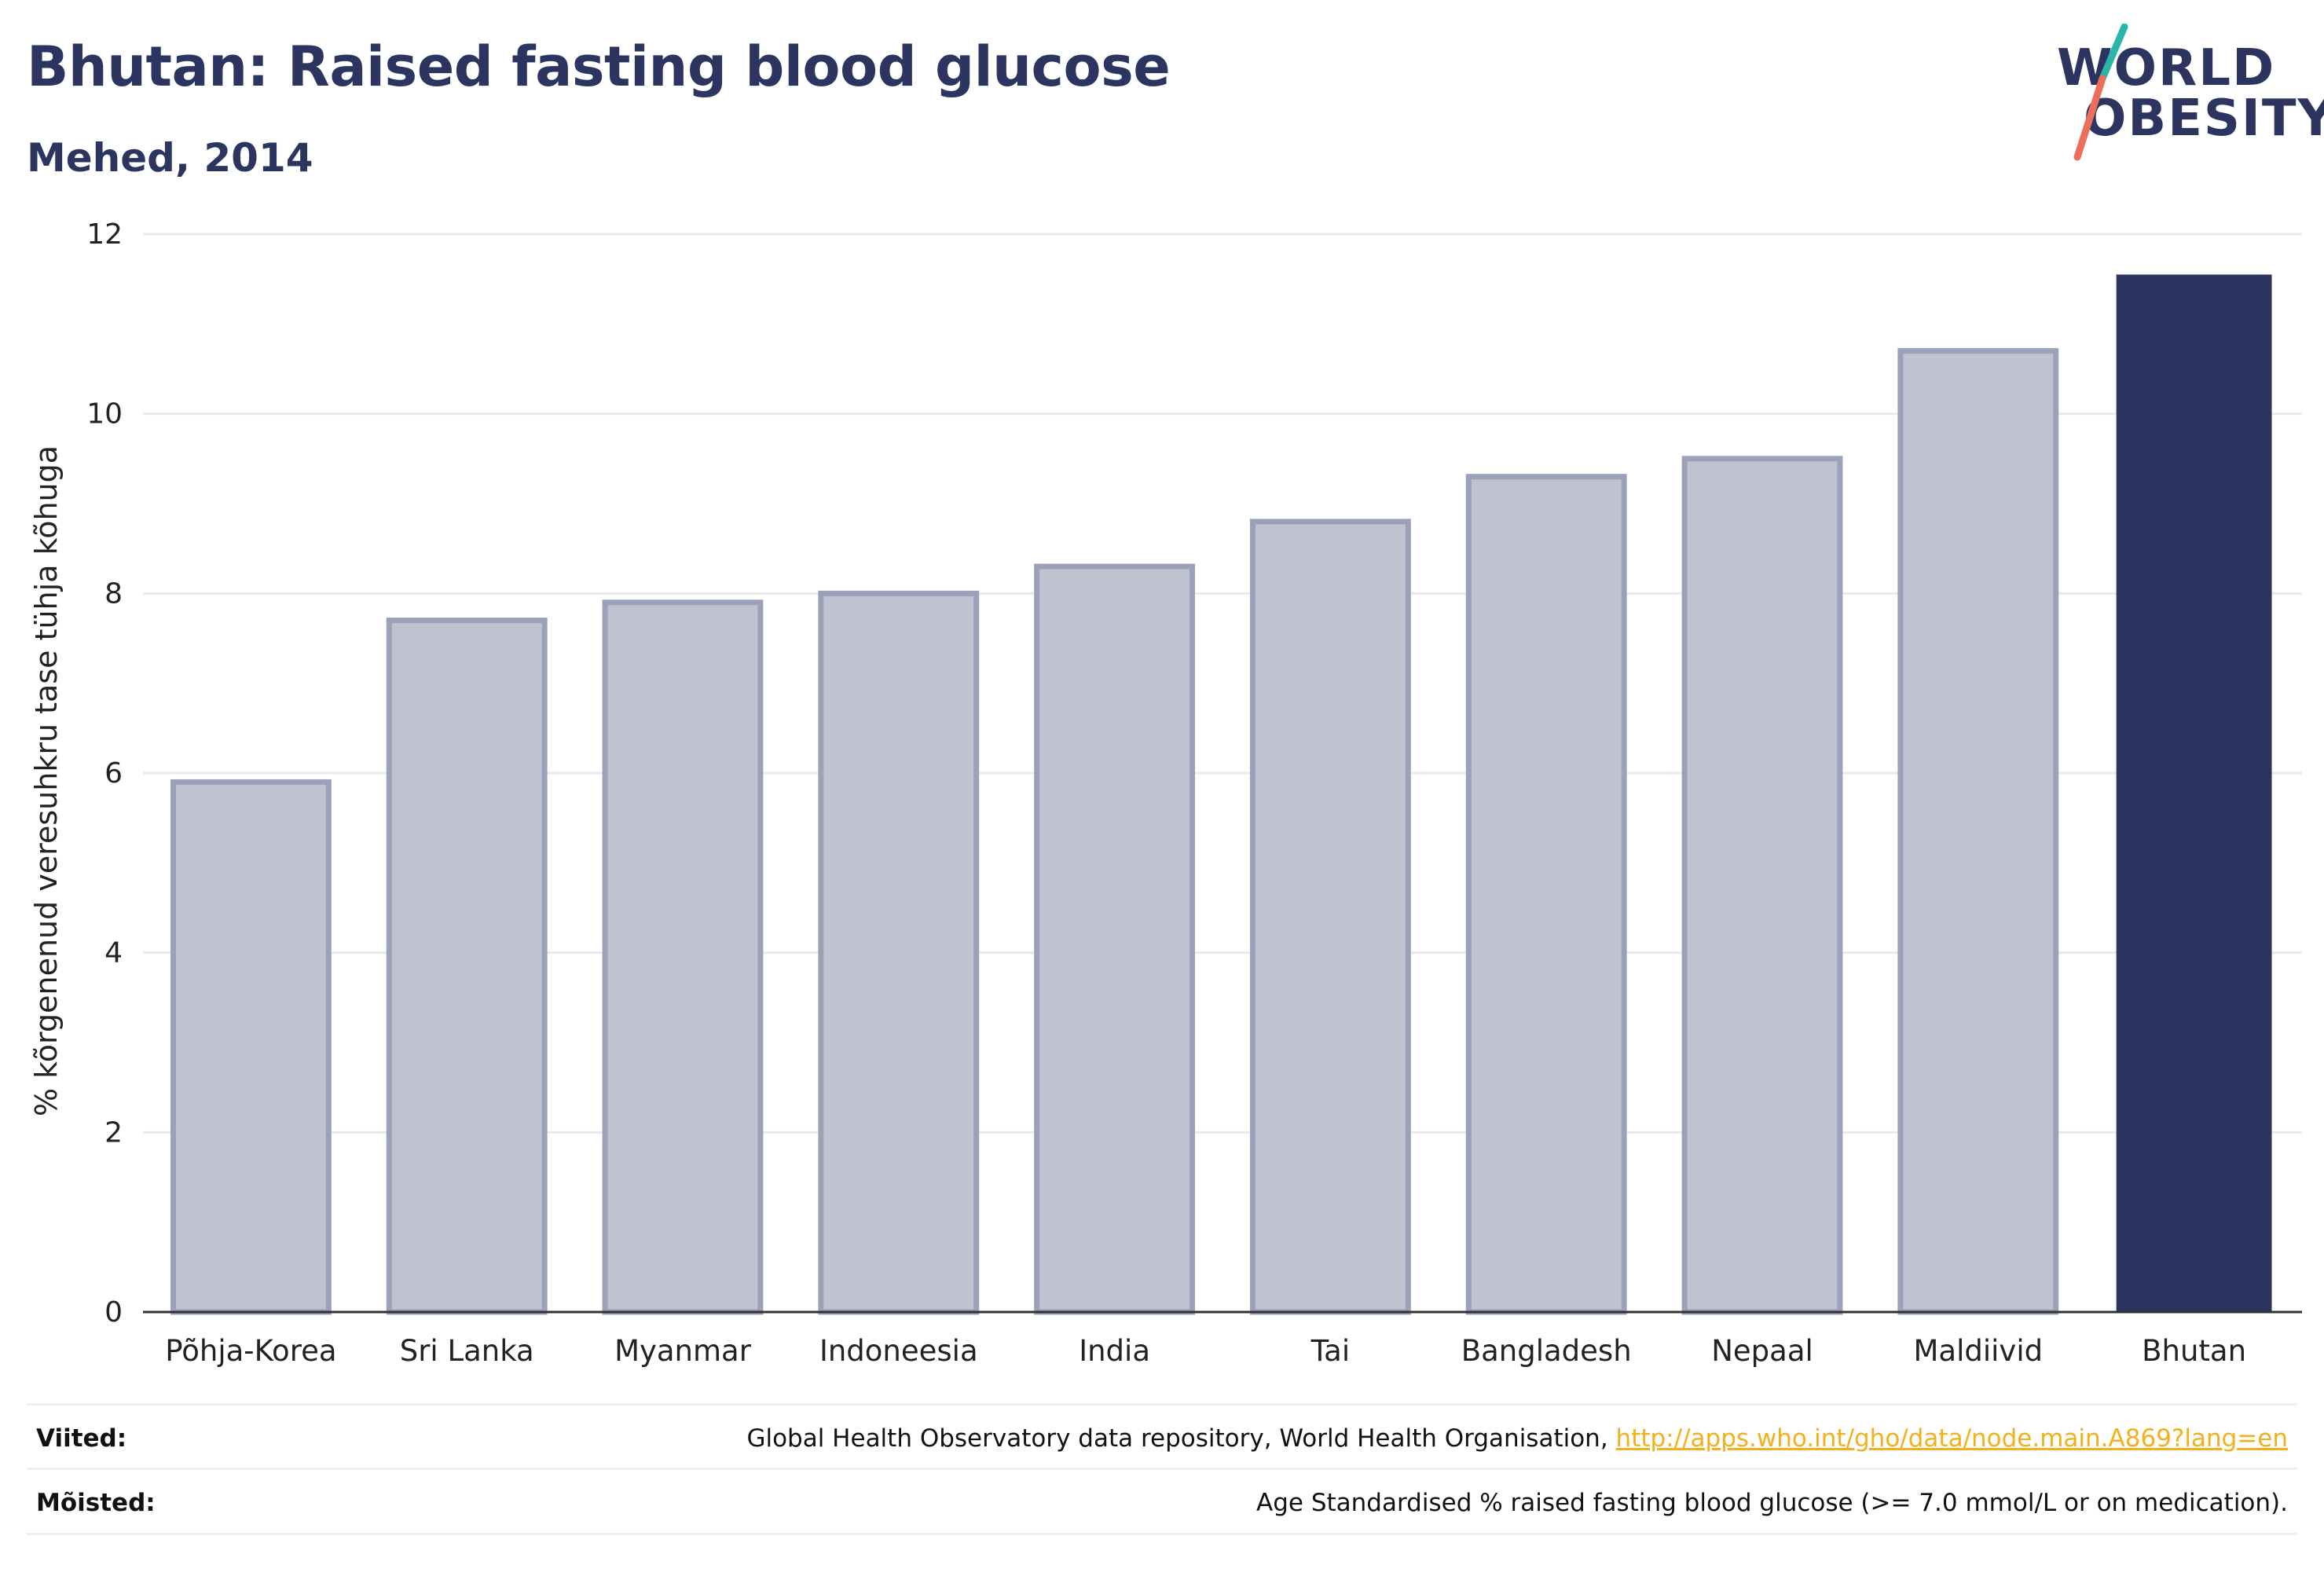 This screenshot has height=1576, width=2324. Describe the element at coordinates (113, 1132) in the screenshot. I see `y-tick-label: 2` at that location.